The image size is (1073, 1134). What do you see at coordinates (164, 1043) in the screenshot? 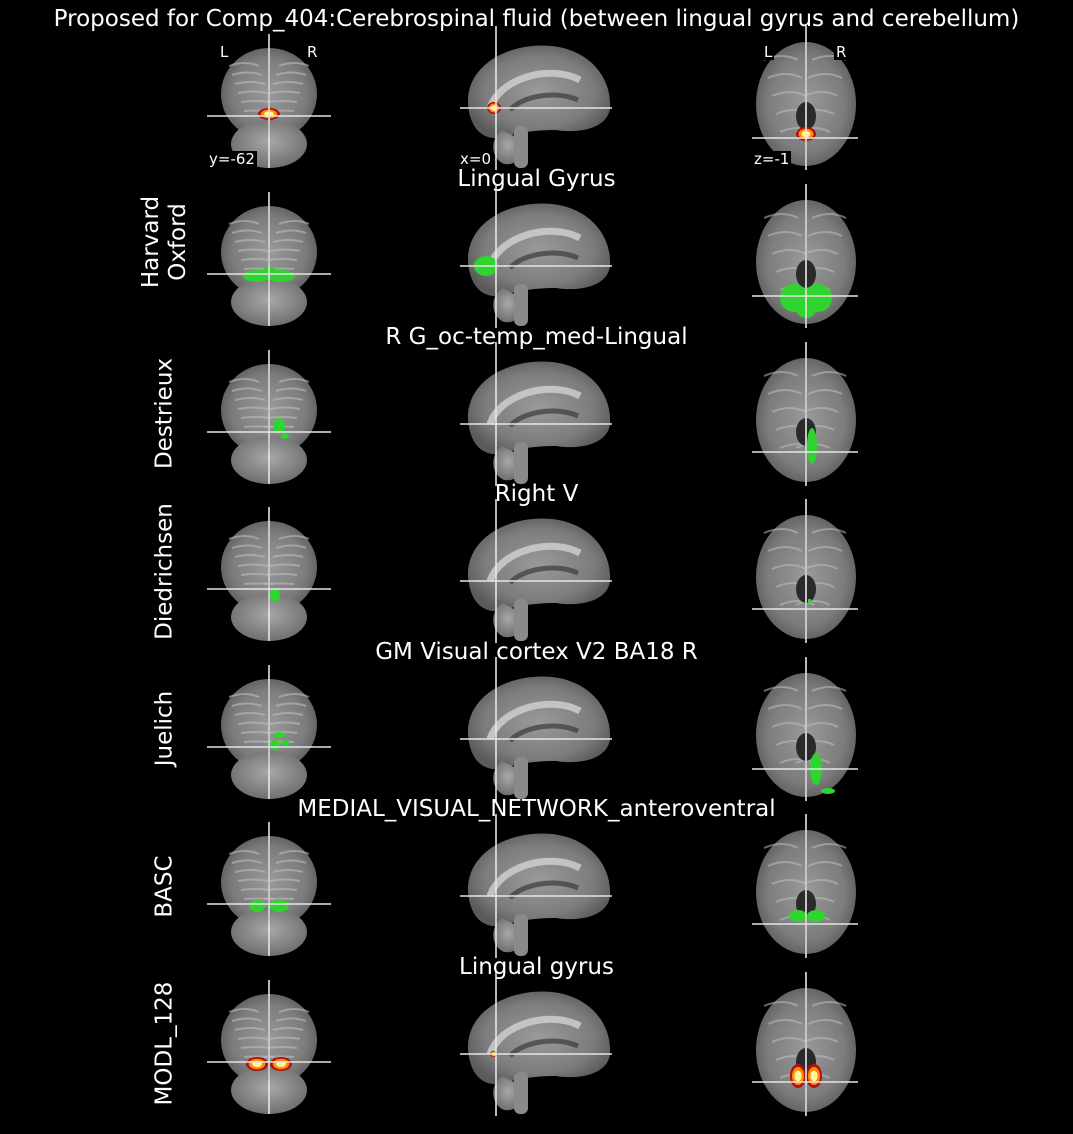
I see `atlas-label: MODL_128` at bounding box center [164, 1043].